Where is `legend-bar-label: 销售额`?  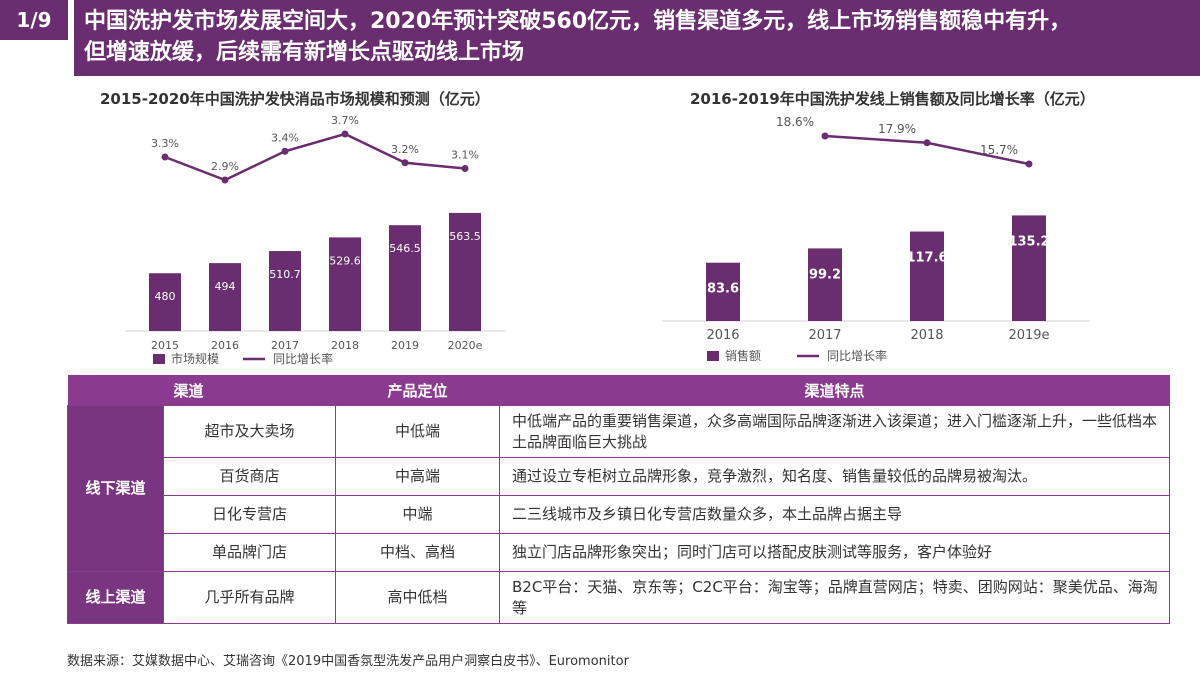
legend-bar-label: 销售额 is located at coordinates (743, 355).